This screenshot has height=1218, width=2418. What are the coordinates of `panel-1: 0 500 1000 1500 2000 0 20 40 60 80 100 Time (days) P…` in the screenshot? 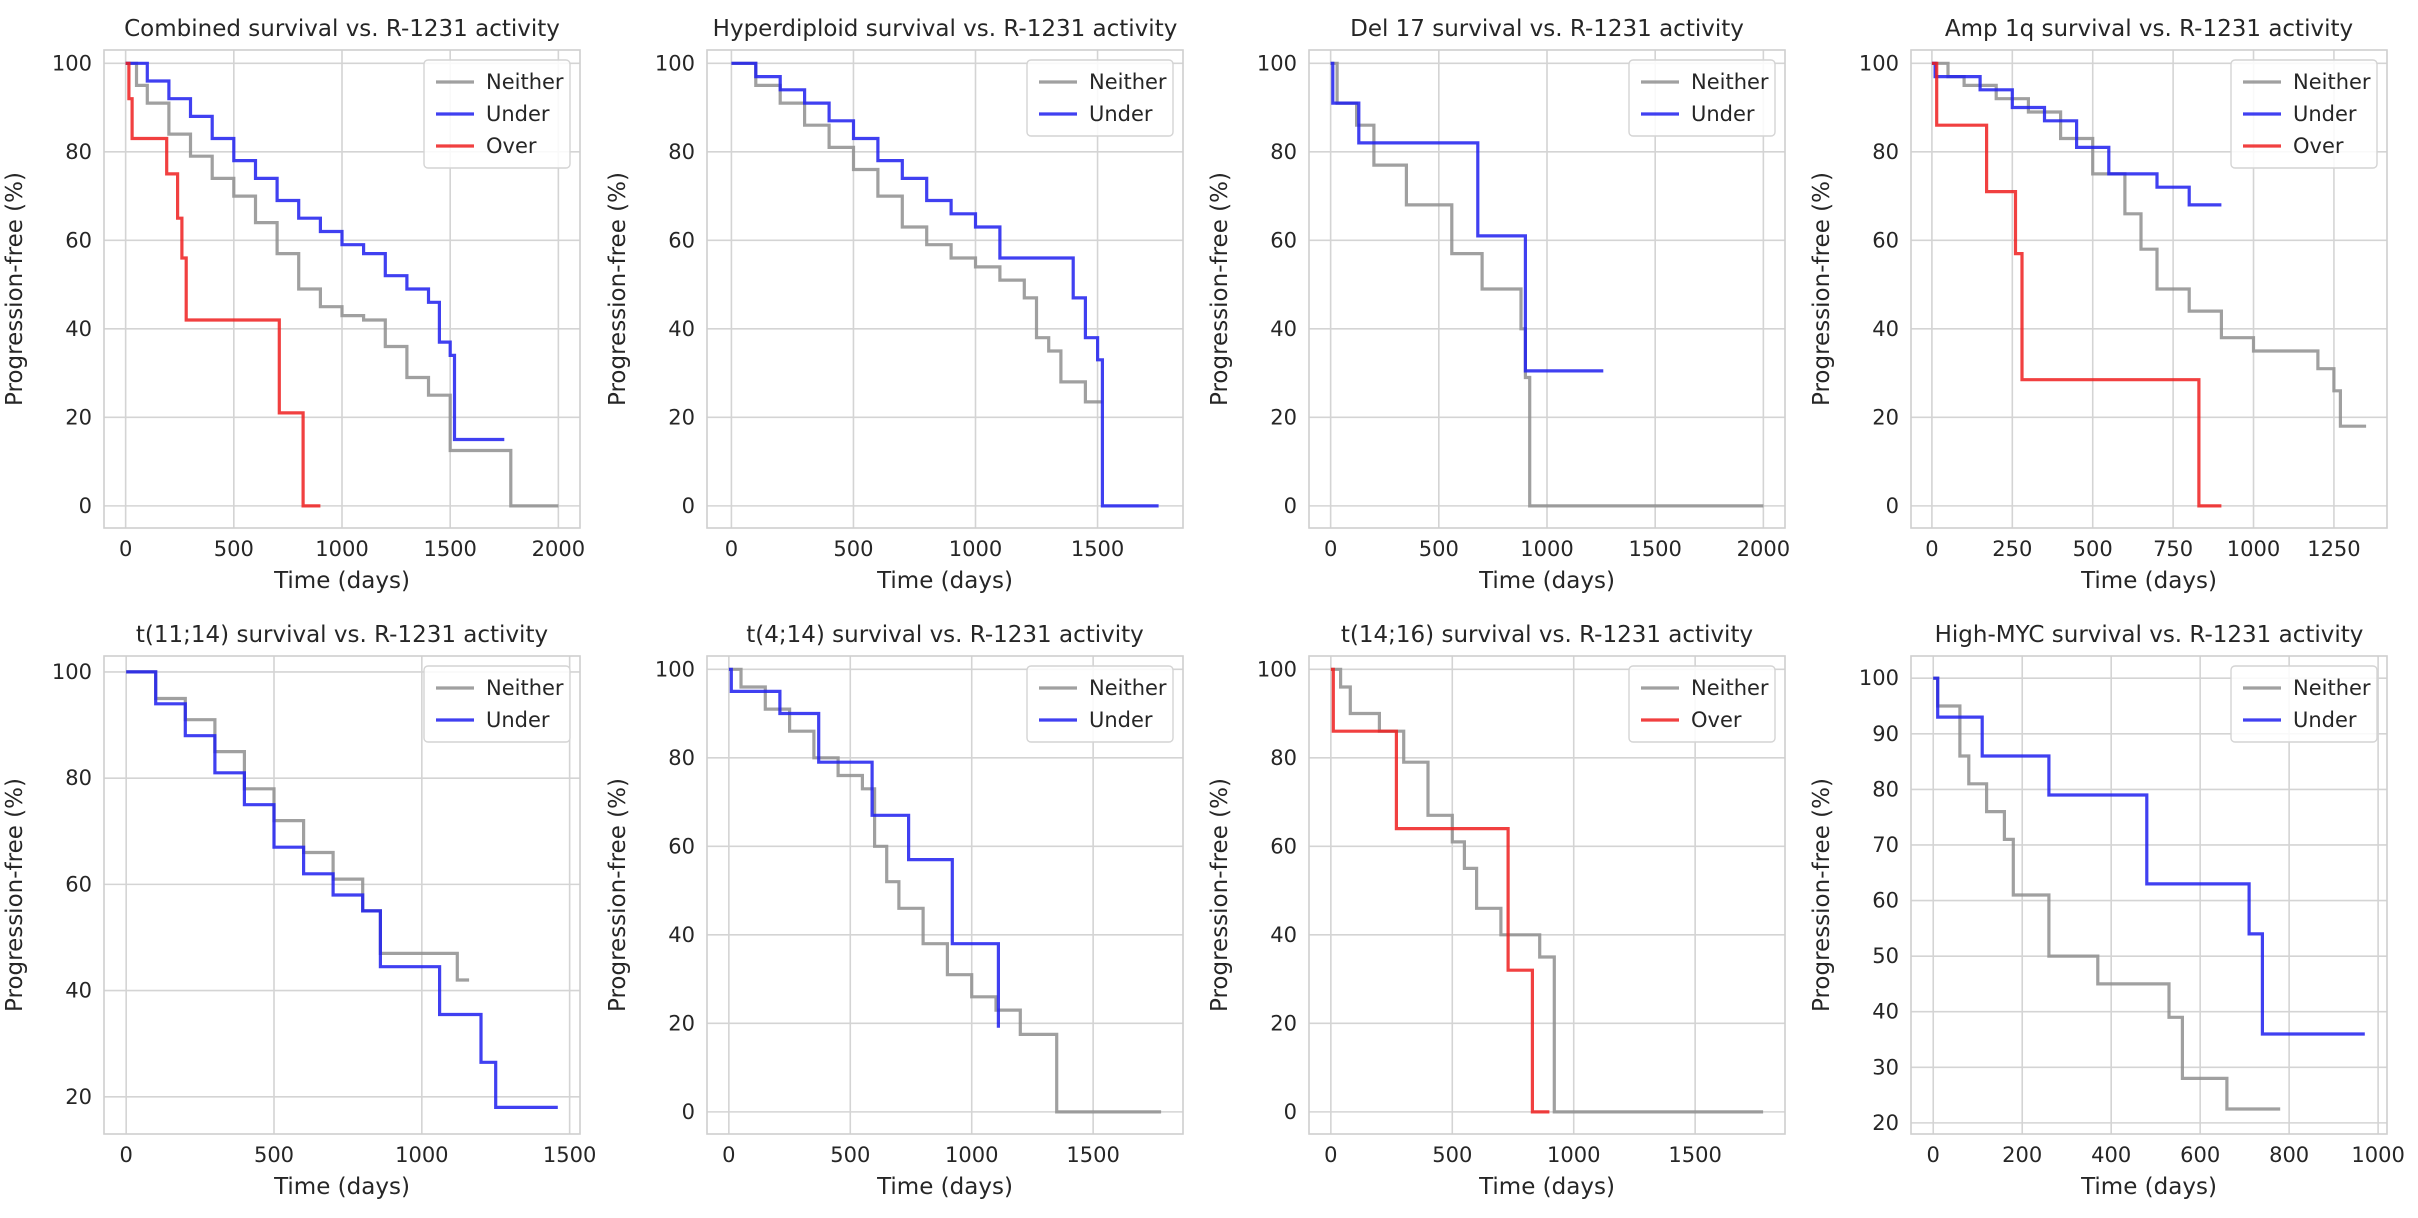 It's located at (293, 305).